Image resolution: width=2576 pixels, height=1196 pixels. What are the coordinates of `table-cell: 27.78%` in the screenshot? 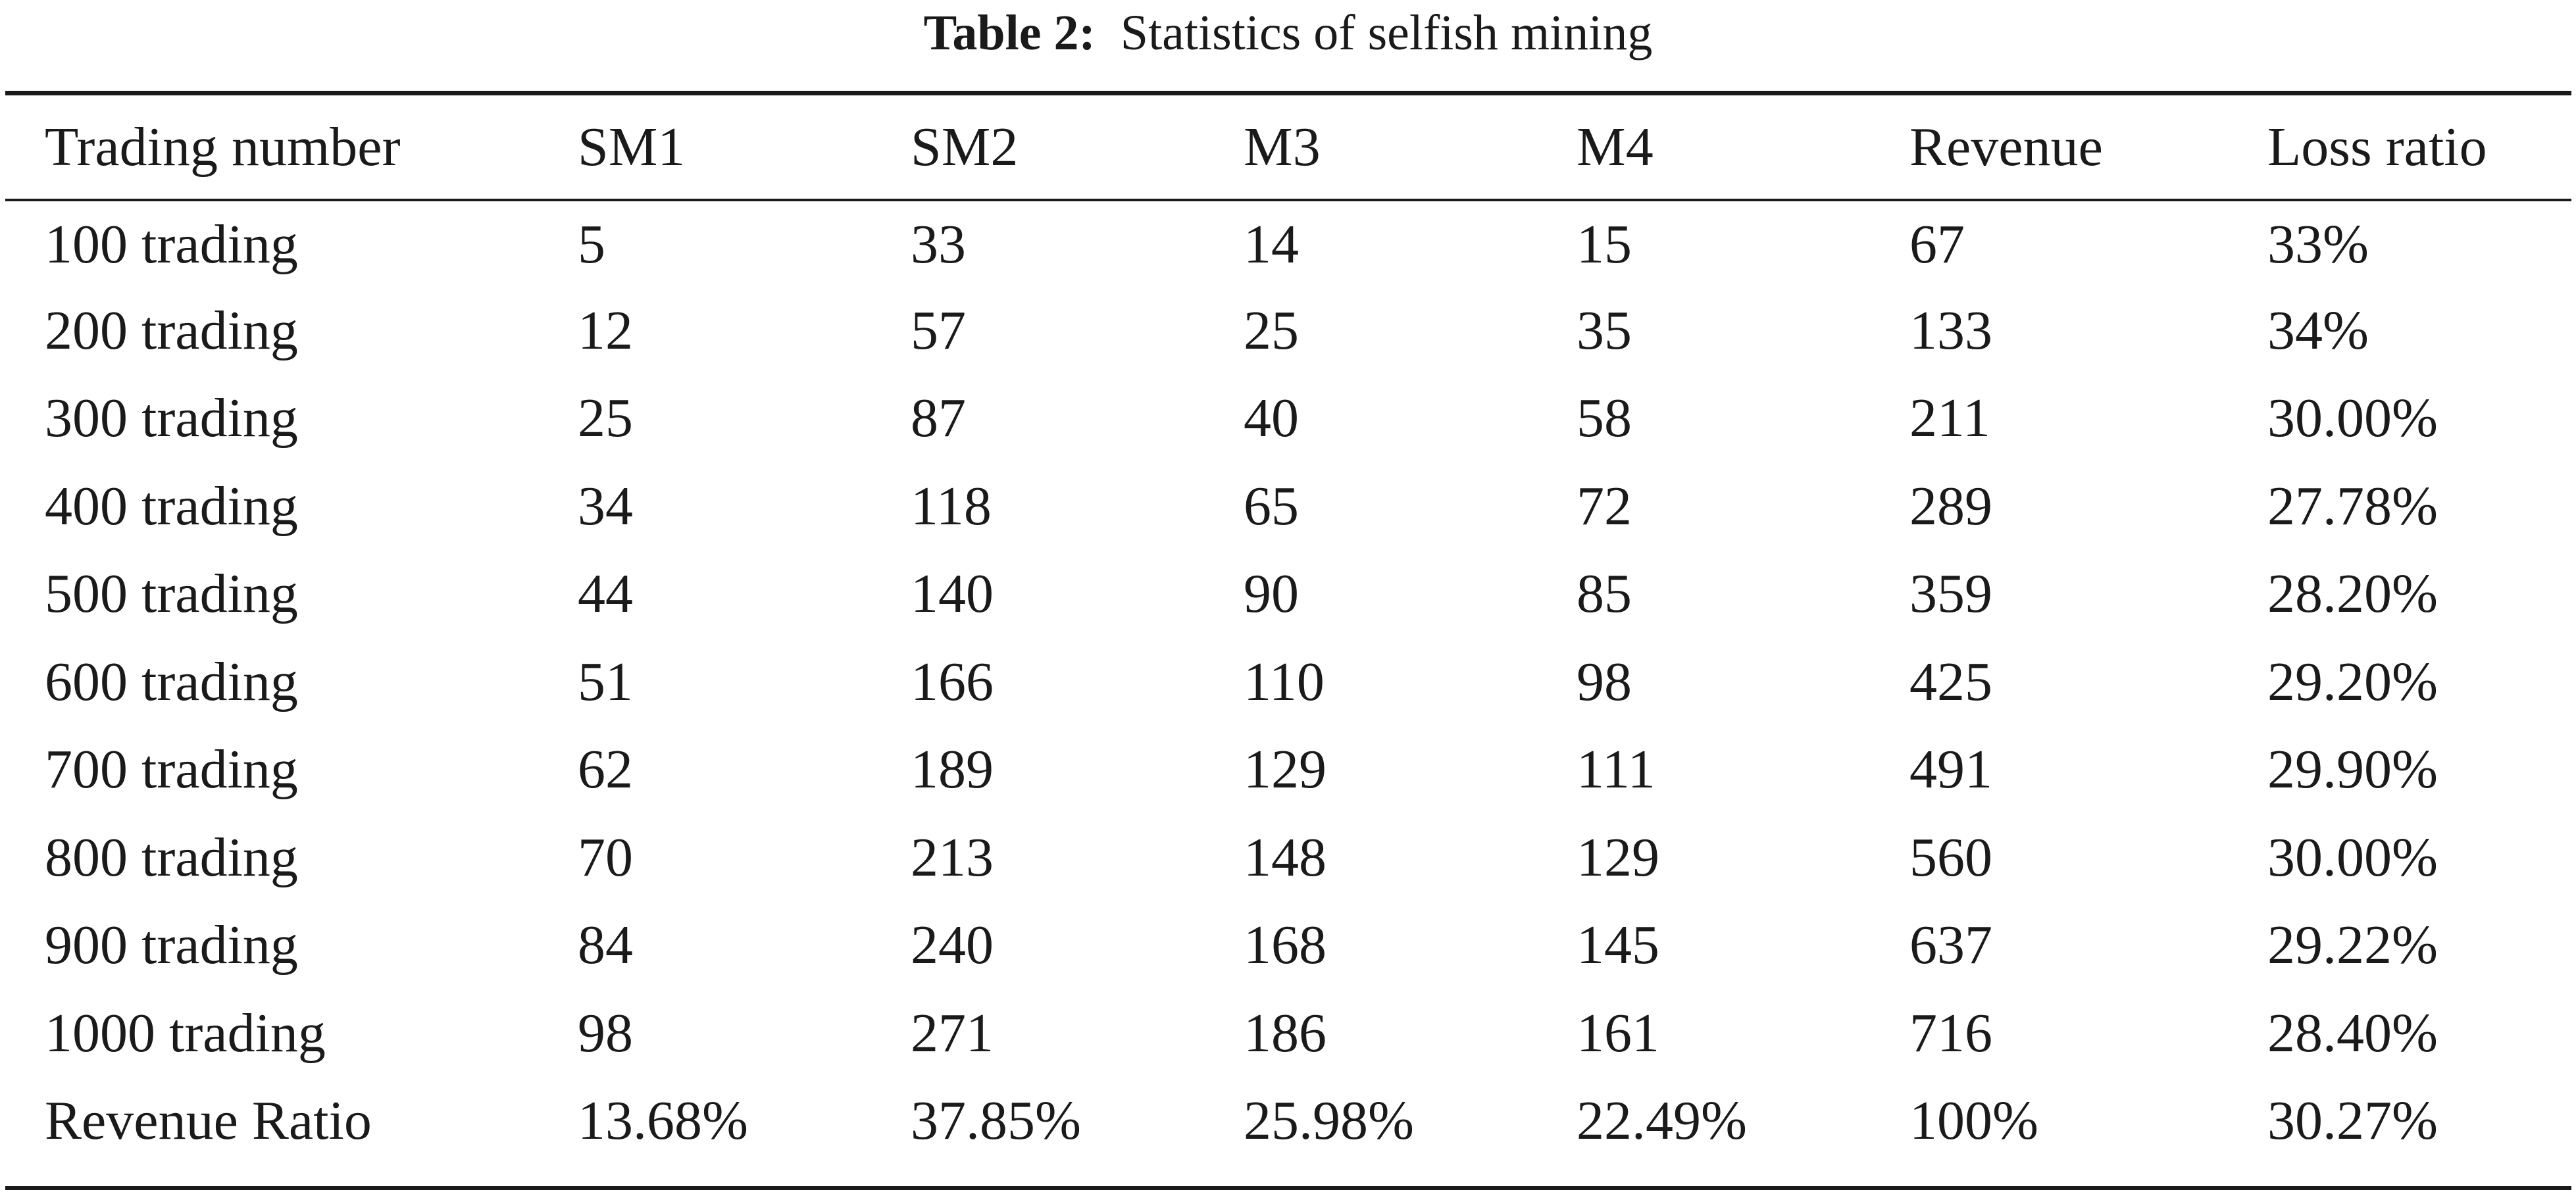 It's located at (2352, 506).